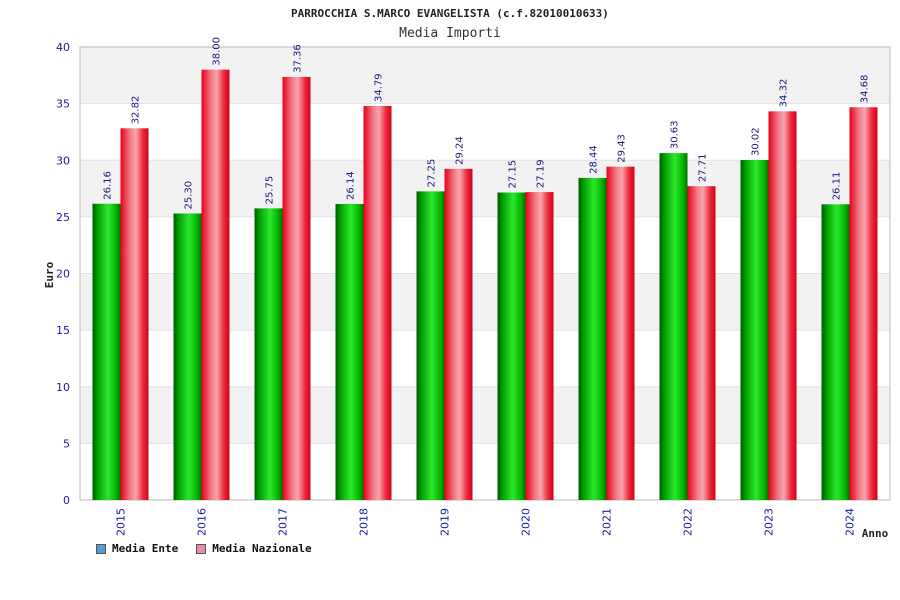  I want to click on data-label-media-ente: 26.11, so click(837, 186).